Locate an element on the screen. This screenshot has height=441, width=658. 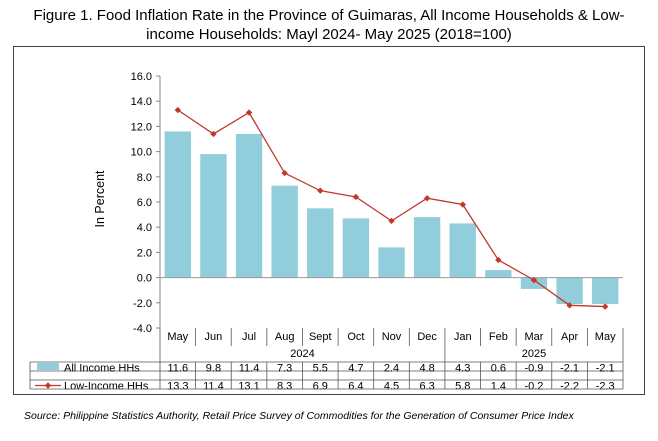
x-tick-label: Apr is located at coordinates (569, 337).